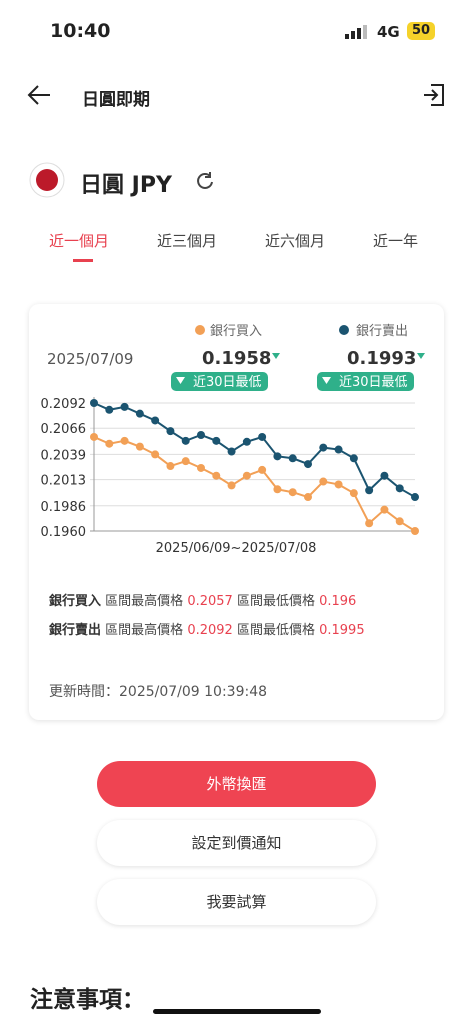  Describe the element at coordinates (382, 331) in the screenshot. I see `legend-label: 銀行賣出` at that location.